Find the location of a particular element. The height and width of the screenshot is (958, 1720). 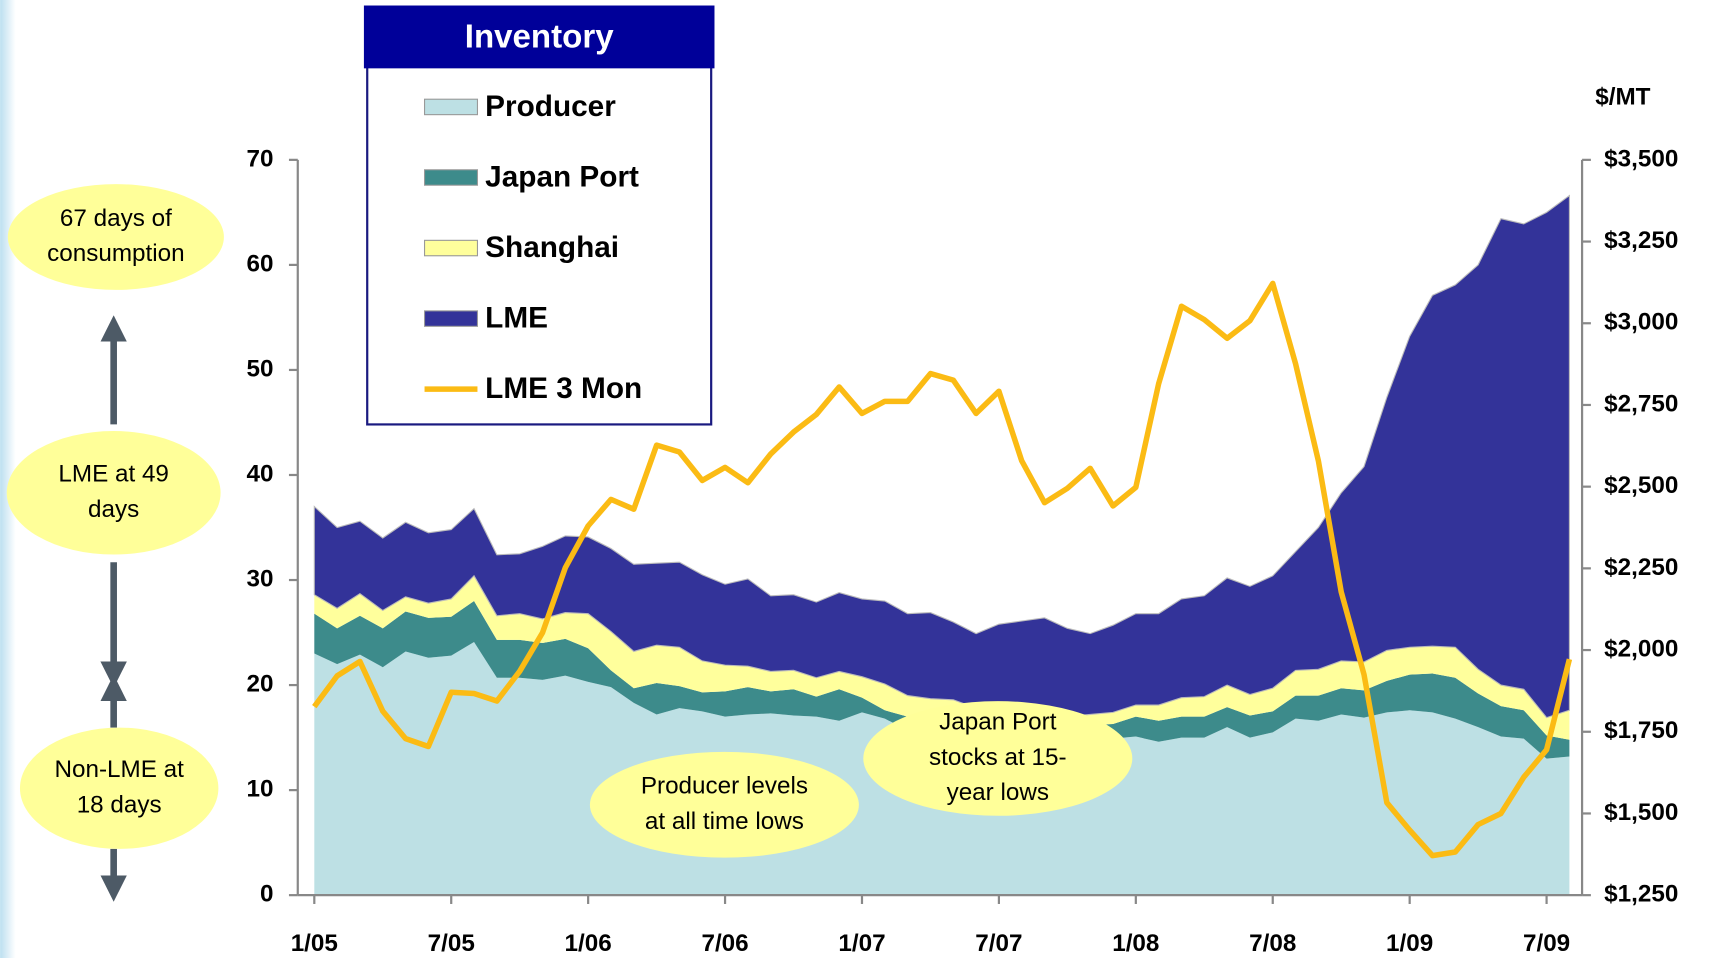

legend-title-bar is located at coordinates (539, 37).